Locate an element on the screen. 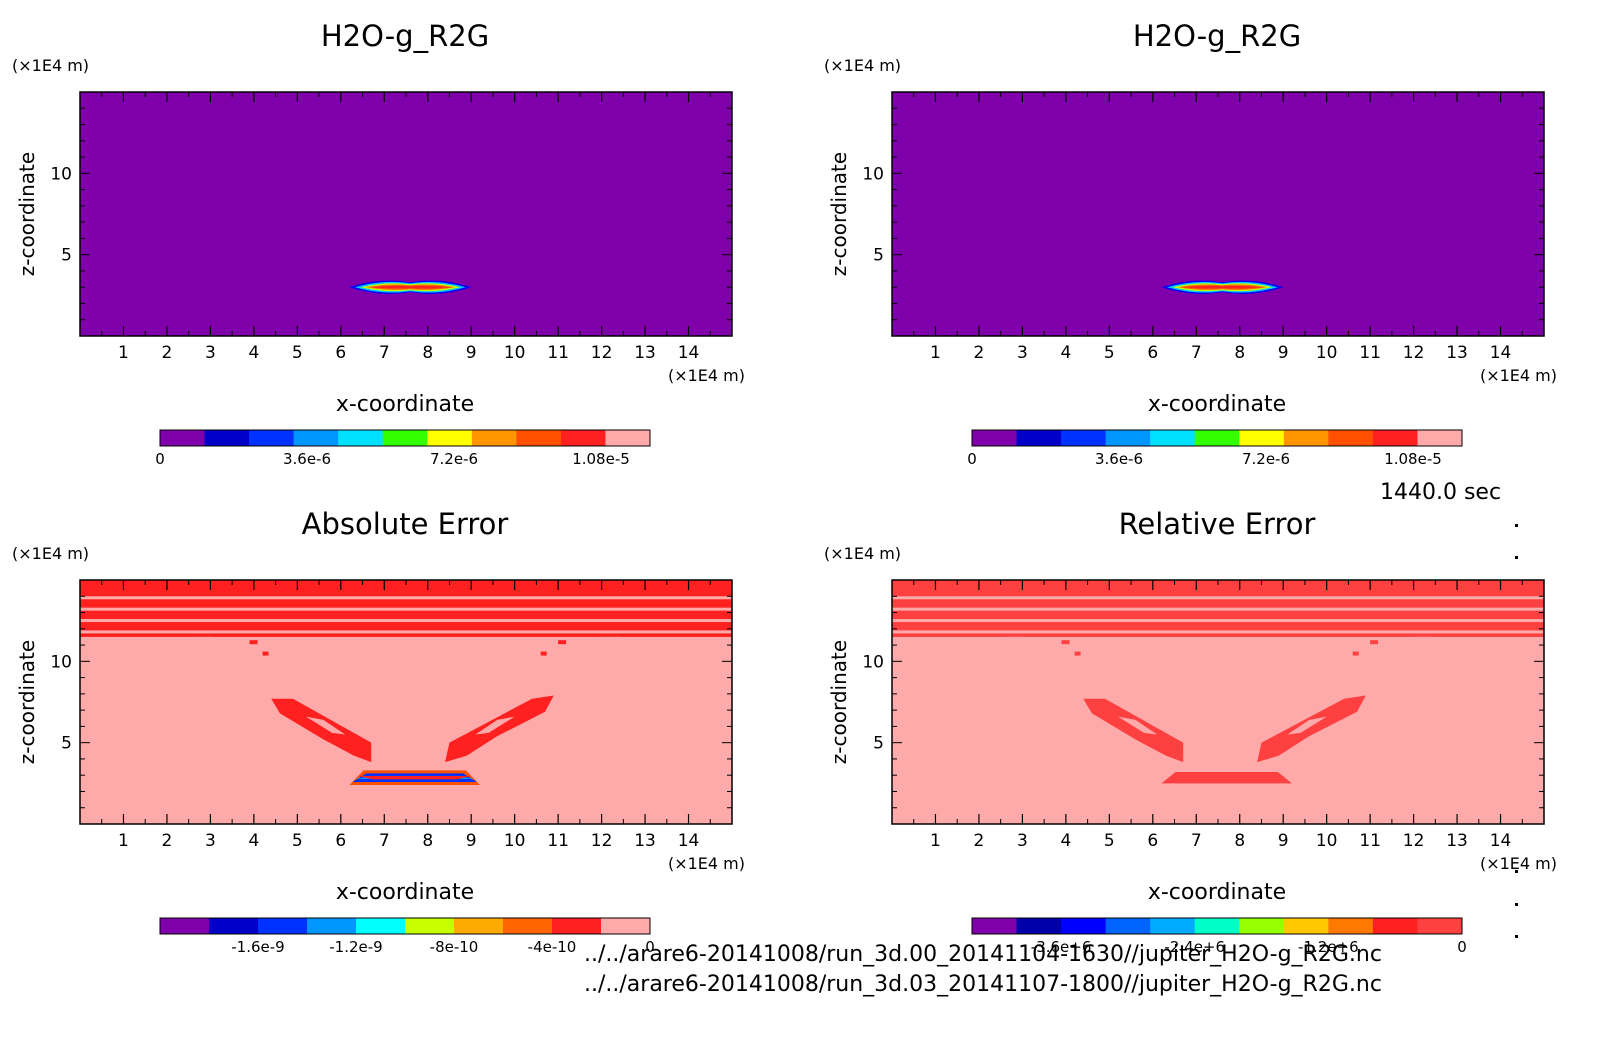 Image resolution: width=1604 pixels, height=1054 pixels. plot-area is located at coordinates (1218, 702).